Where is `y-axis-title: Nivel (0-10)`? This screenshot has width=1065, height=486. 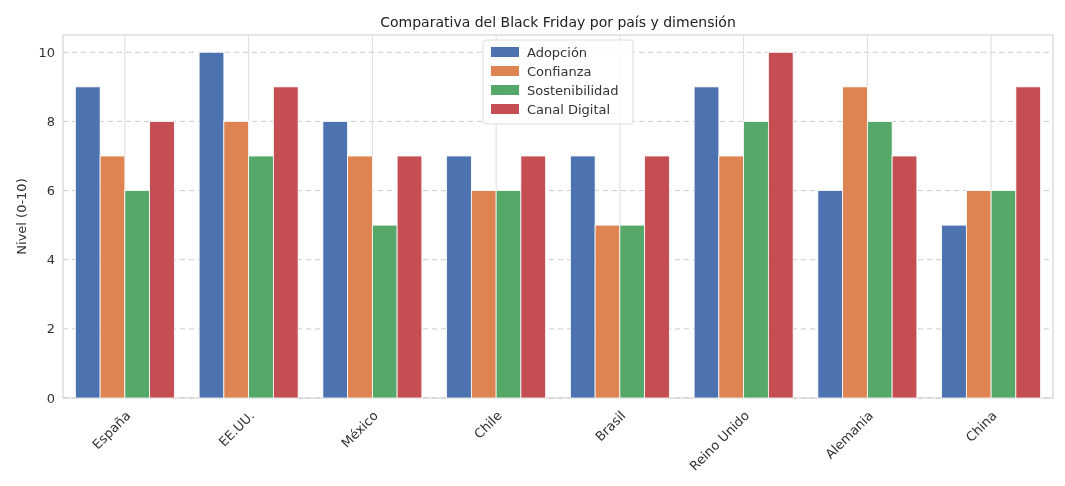 y-axis-title: Nivel (0-10) is located at coordinates (21, 216).